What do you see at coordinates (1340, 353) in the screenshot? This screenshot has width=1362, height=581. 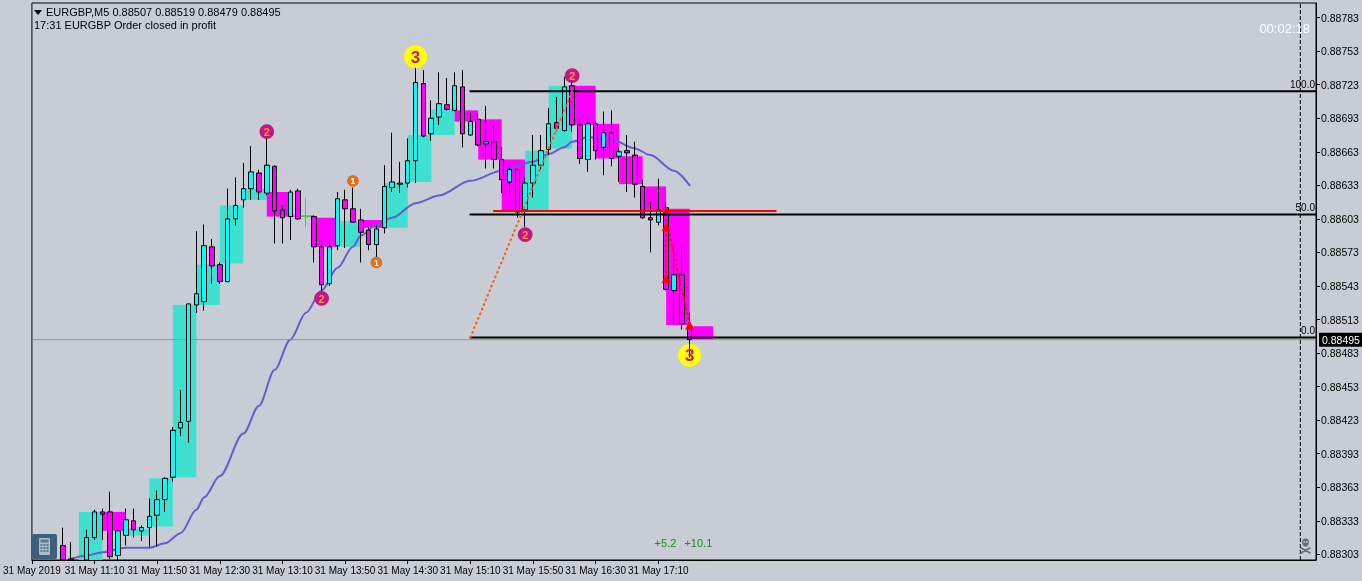 I see `y-tick-label: 0.88483` at bounding box center [1340, 353].